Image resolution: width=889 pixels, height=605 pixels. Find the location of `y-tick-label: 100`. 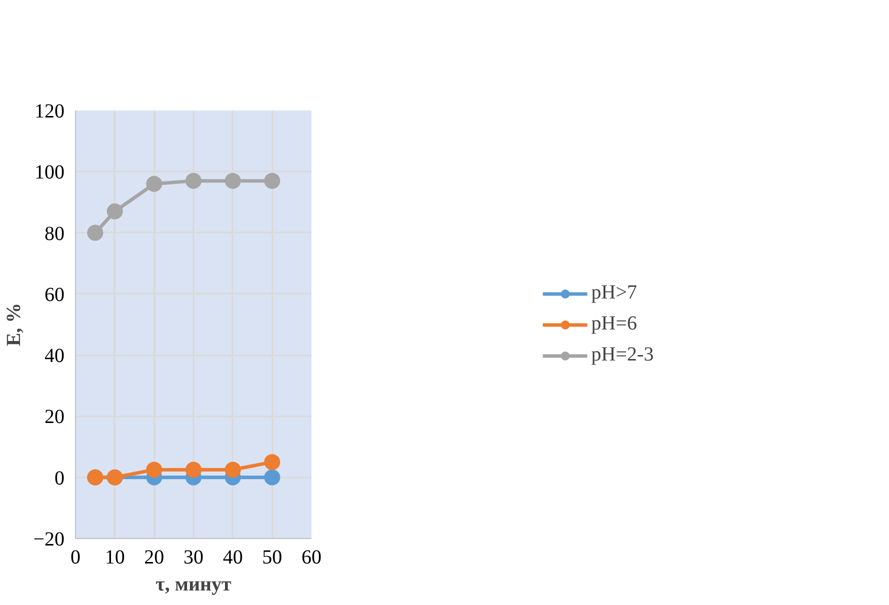

y-tick-label: 100 is located at coordinates (49, 173).